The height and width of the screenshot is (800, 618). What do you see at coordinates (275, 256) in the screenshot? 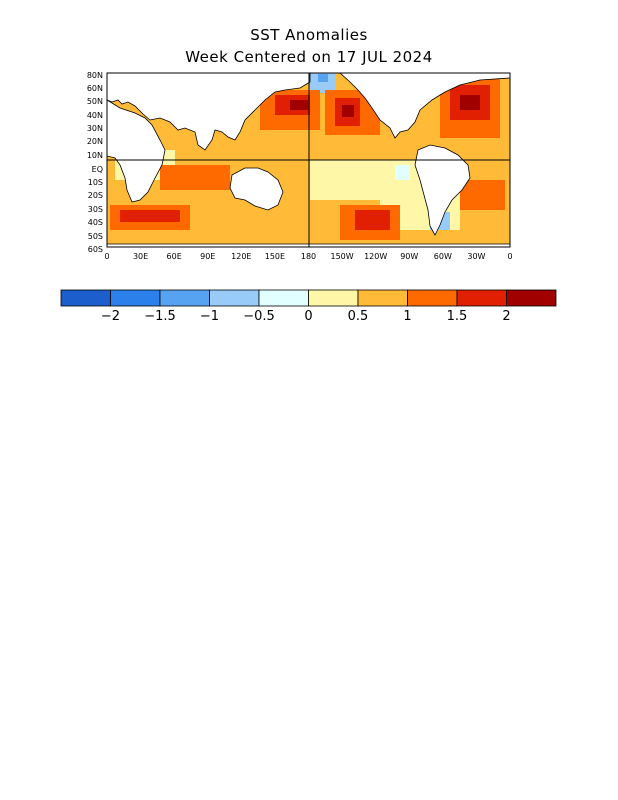
I see `longitude-label: 150E` at bounding box center [275, 256].